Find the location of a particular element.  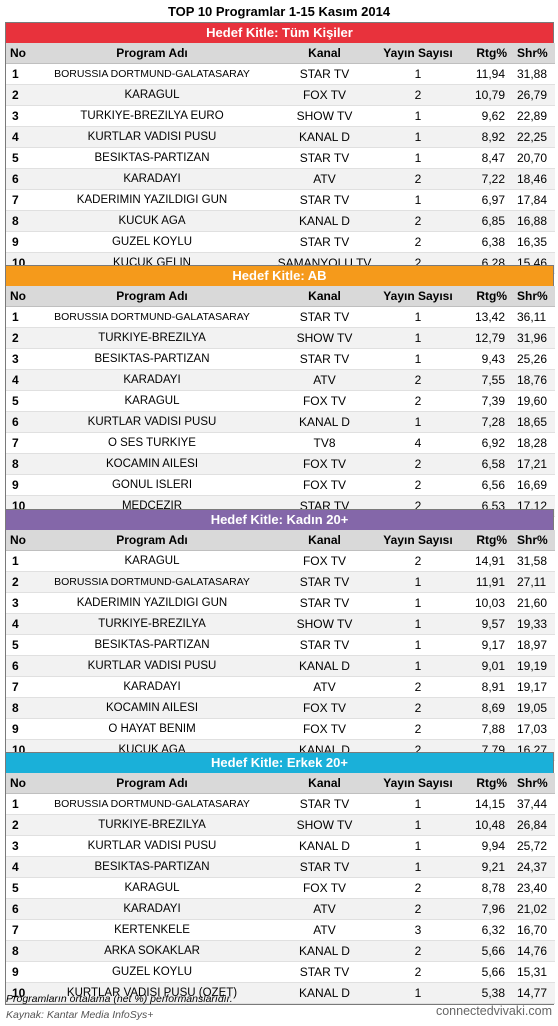

cell-program: KARADAYI is located at coordinates (152, 909).